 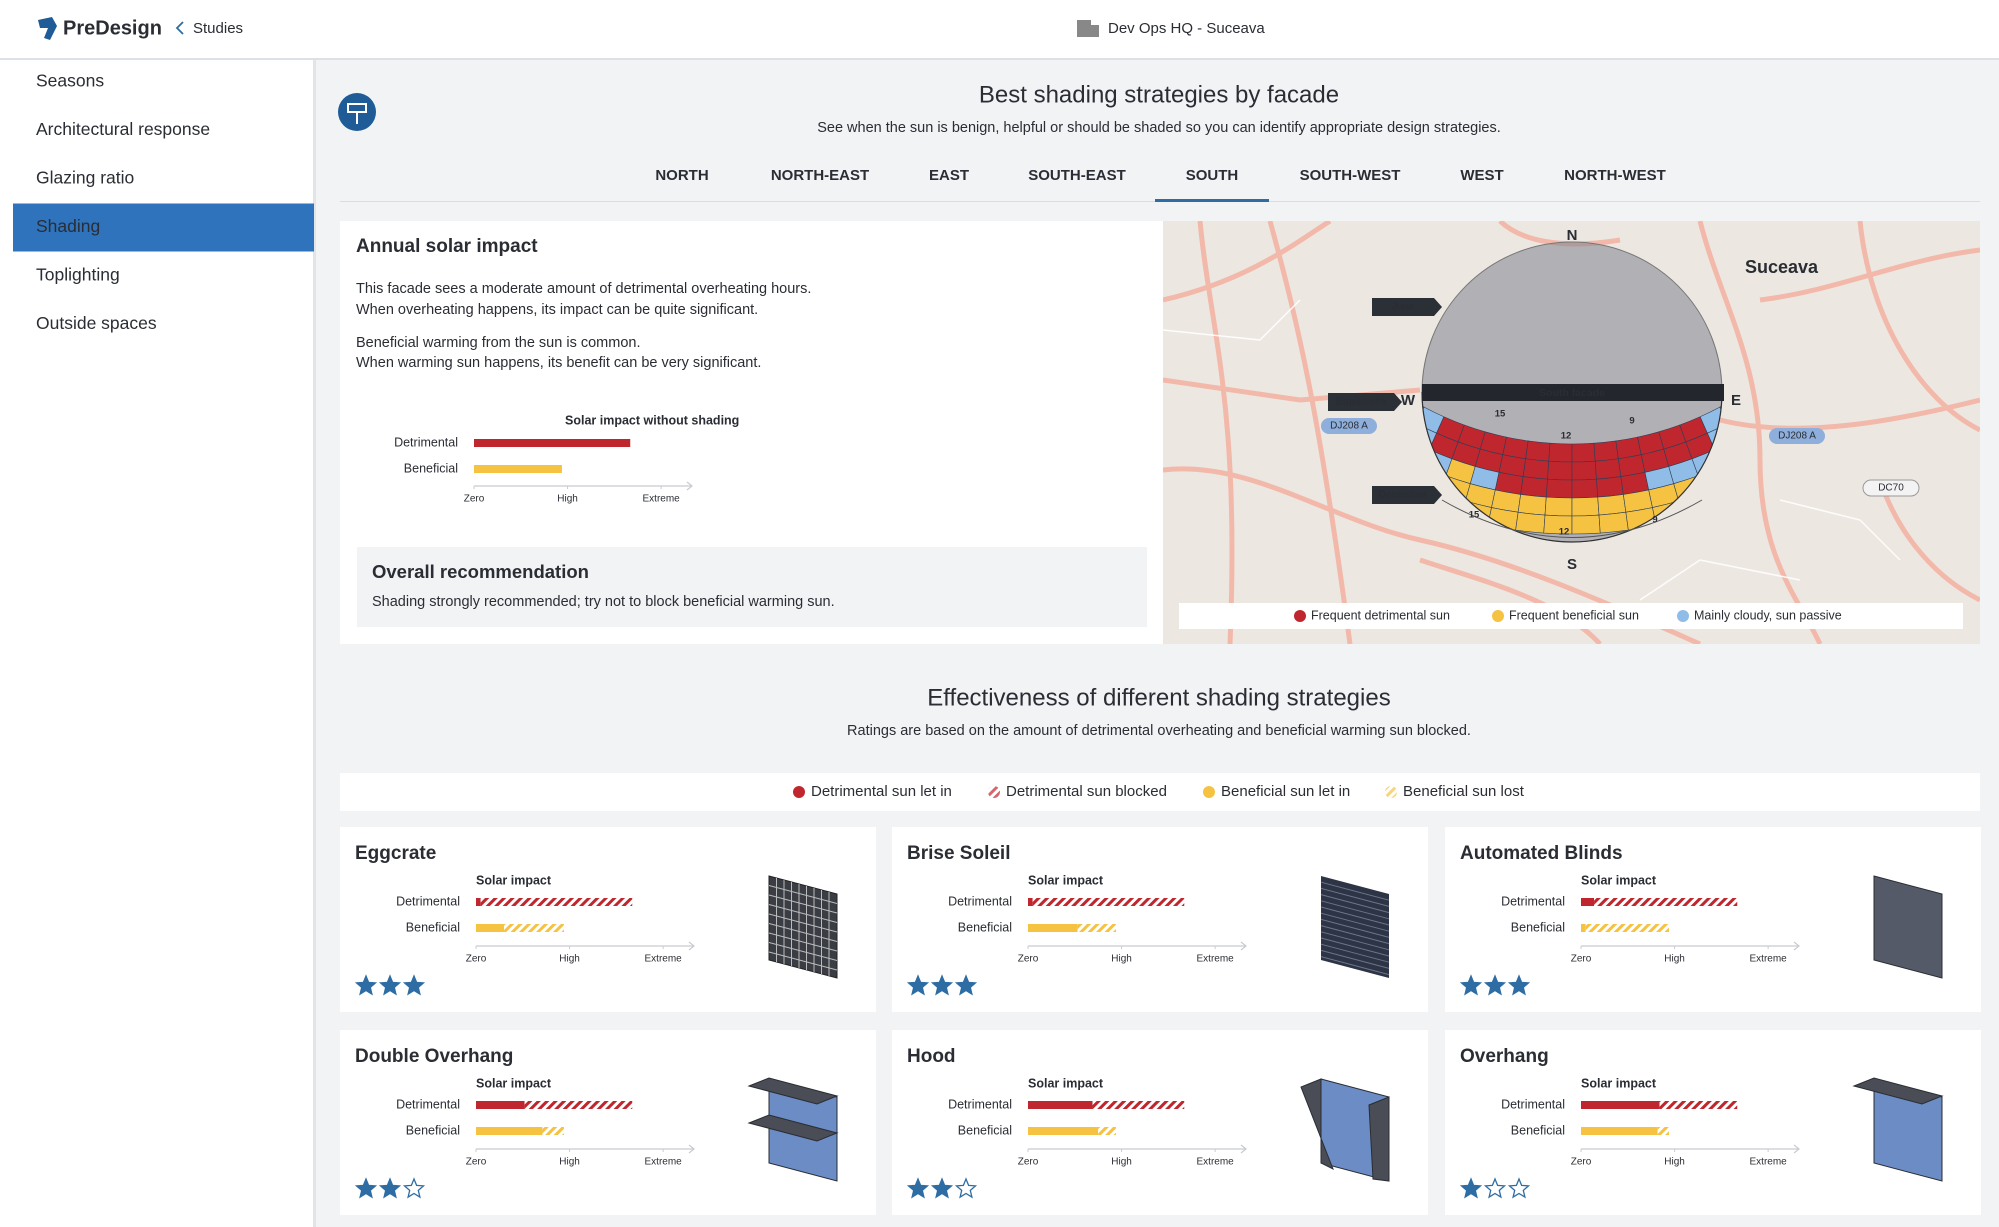 I want to click on strategy-image-side, so click(x=1317, y=1124).